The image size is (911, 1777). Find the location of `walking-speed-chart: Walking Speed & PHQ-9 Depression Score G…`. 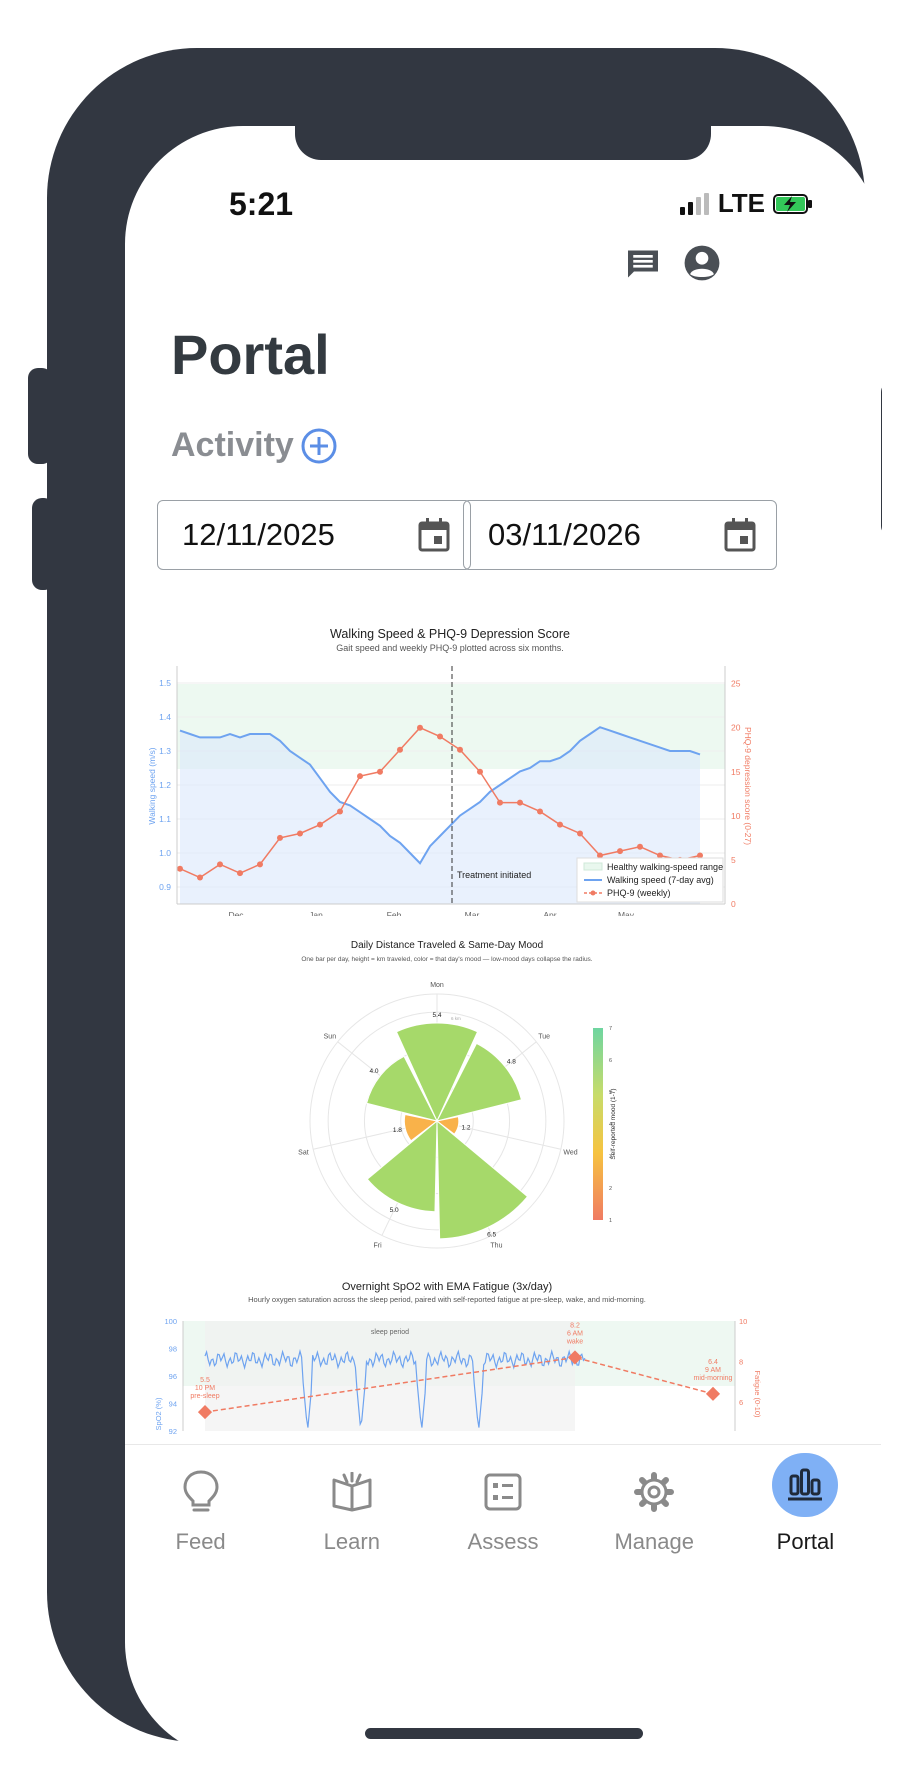

walking-speed-chart: Walking Speed & PHQ-9 Depression Score G… is located at coordinates (450, 771).